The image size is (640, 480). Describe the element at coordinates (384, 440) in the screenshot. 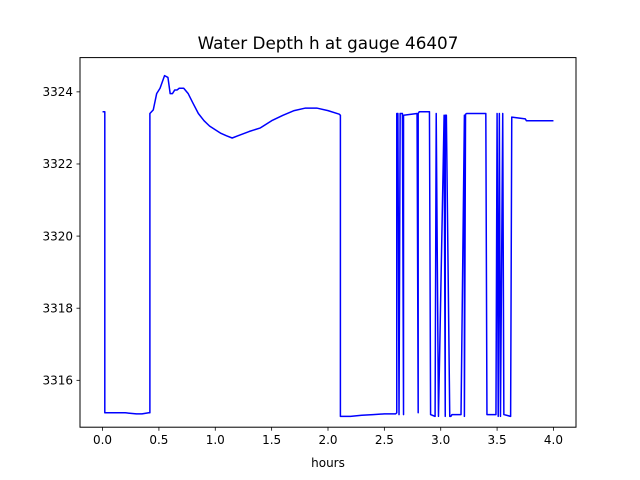

I see `x-tick-label: 2.5` at that location.